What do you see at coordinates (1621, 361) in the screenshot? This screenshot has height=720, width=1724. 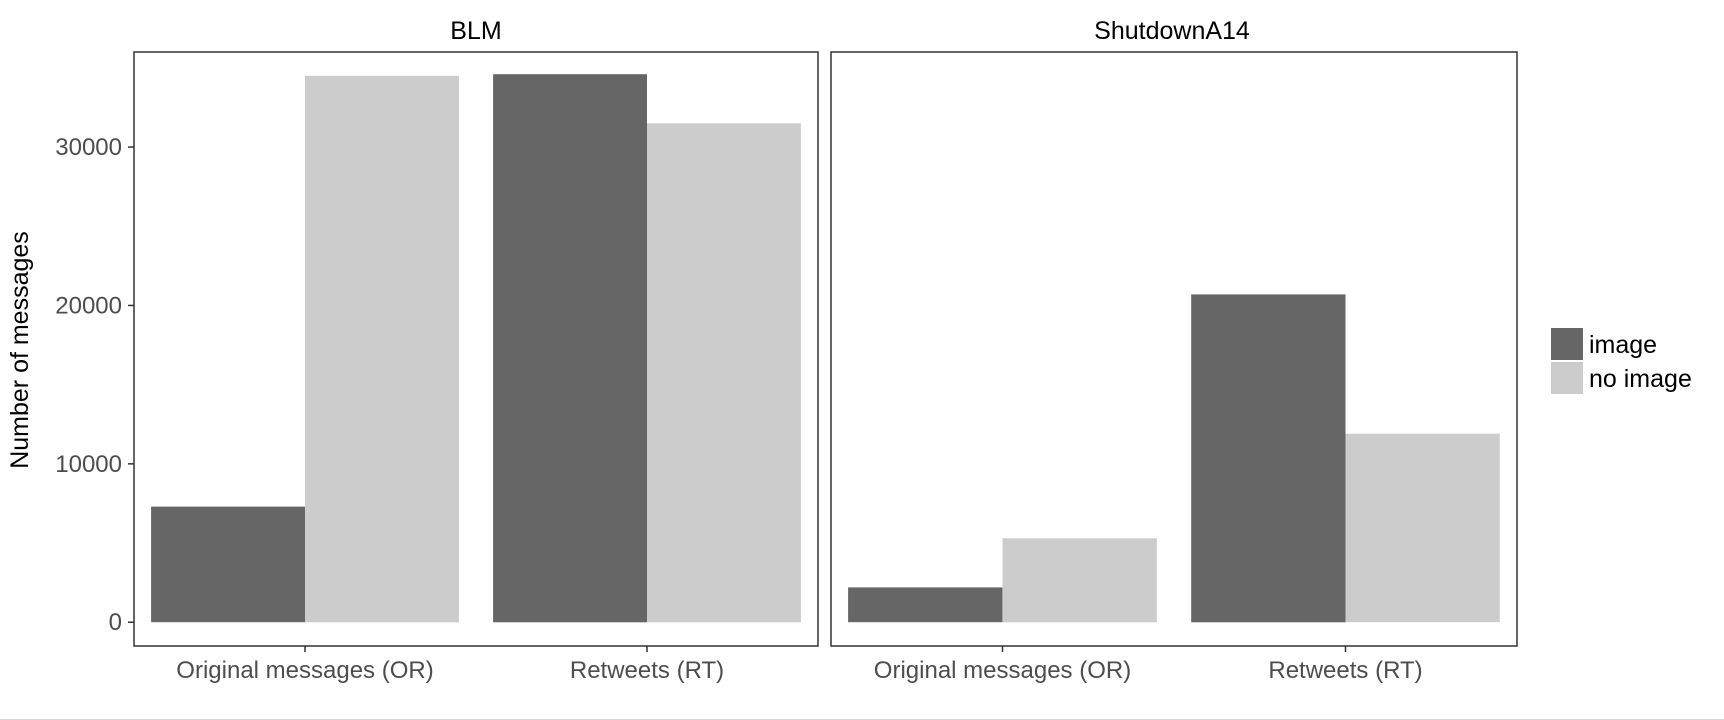 I see `legend: image no image` at bounding box center [1621, 361].